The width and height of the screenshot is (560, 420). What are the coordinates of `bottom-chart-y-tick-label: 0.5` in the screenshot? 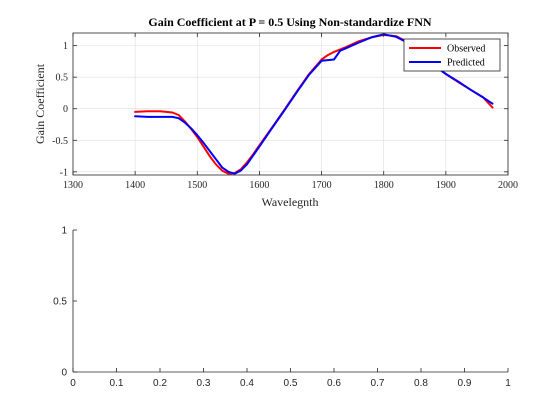 It's located at (60, 302).